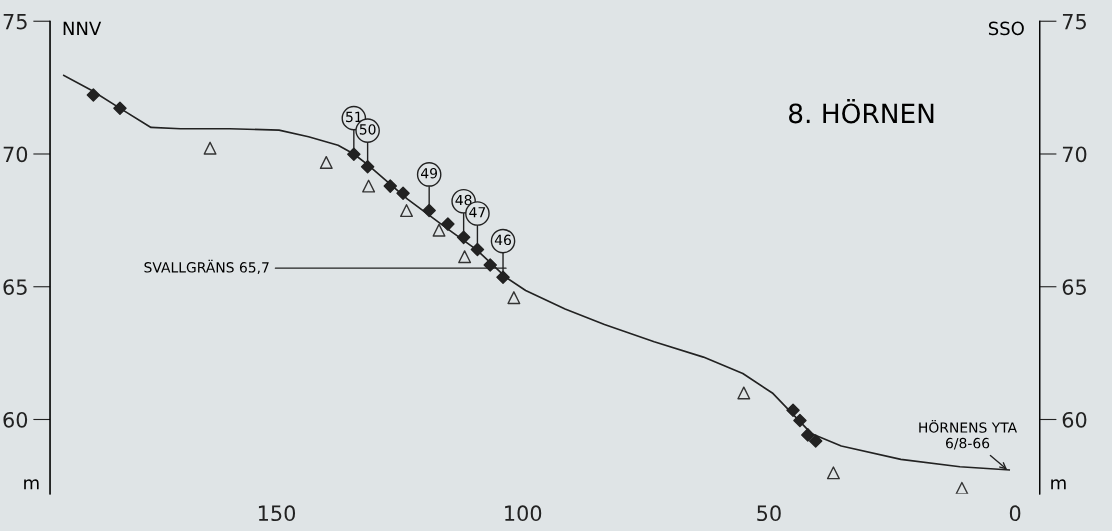 The height and width of the screenshot is (531, 1112). What do you see at coordinates (367, 129) in the screenshot?
I see `annotation: 50` at bounding box center [367, 129].